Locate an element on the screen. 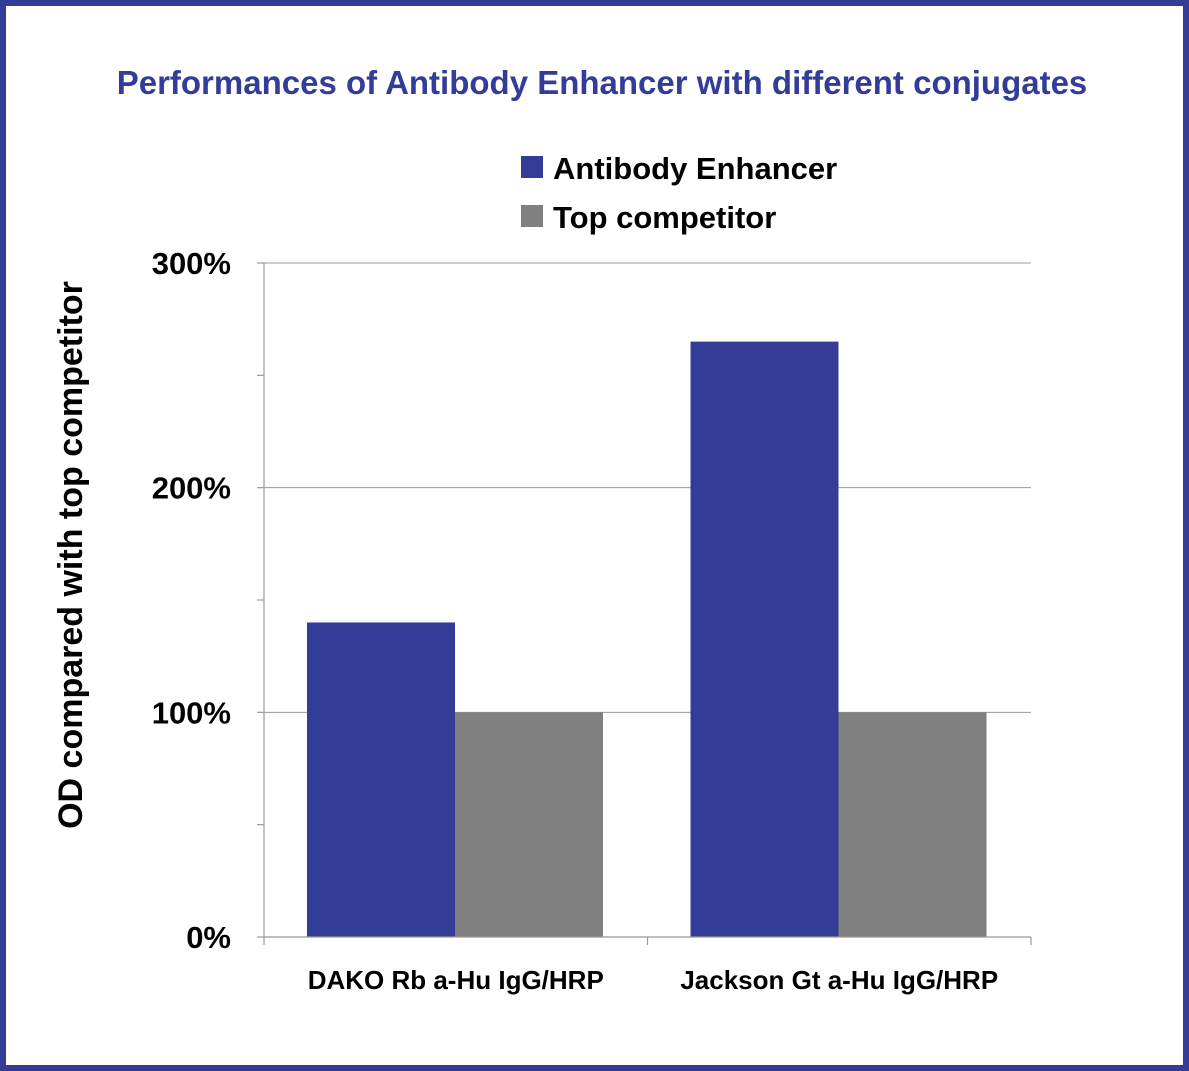 The width and height of the screenshot is (1189, 1071). legend-label-top-competitor: Top competitor is located at coordinates (664, 217).